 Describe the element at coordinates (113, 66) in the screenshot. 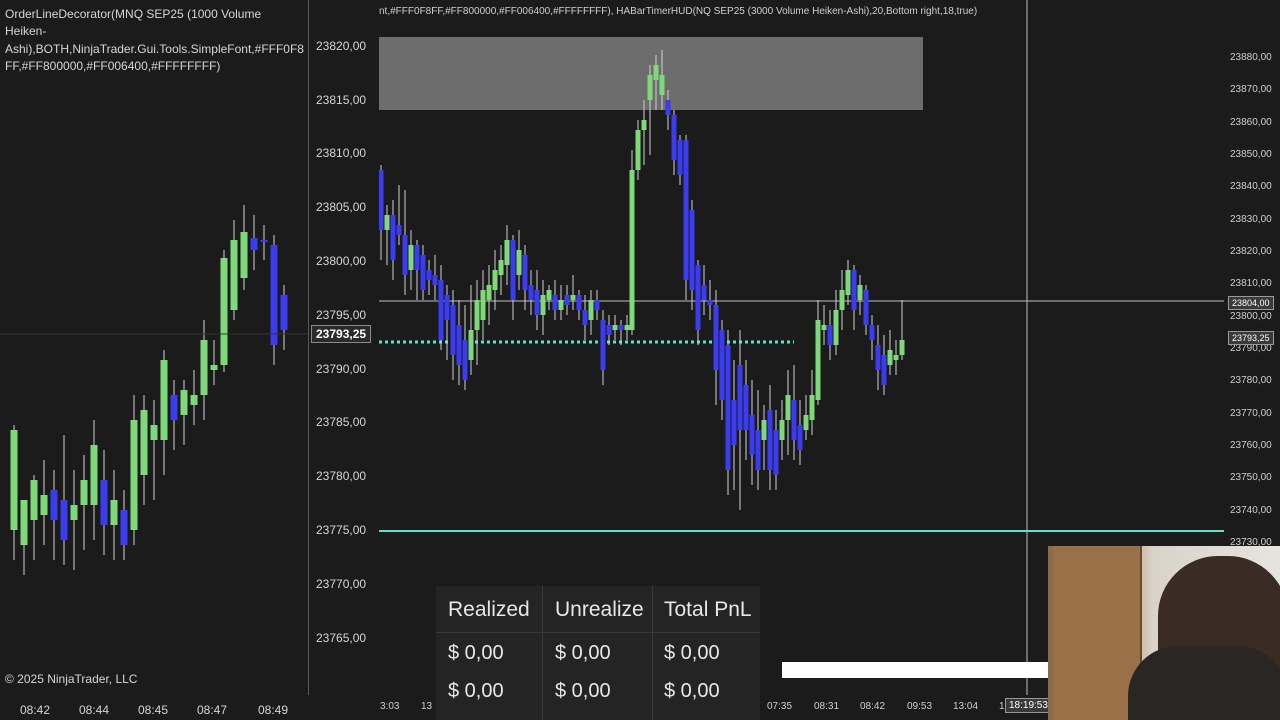

I see `left-indicator-line-4: FF,#FF800000,#FF006400,#FFFFFFFF)` at that location.